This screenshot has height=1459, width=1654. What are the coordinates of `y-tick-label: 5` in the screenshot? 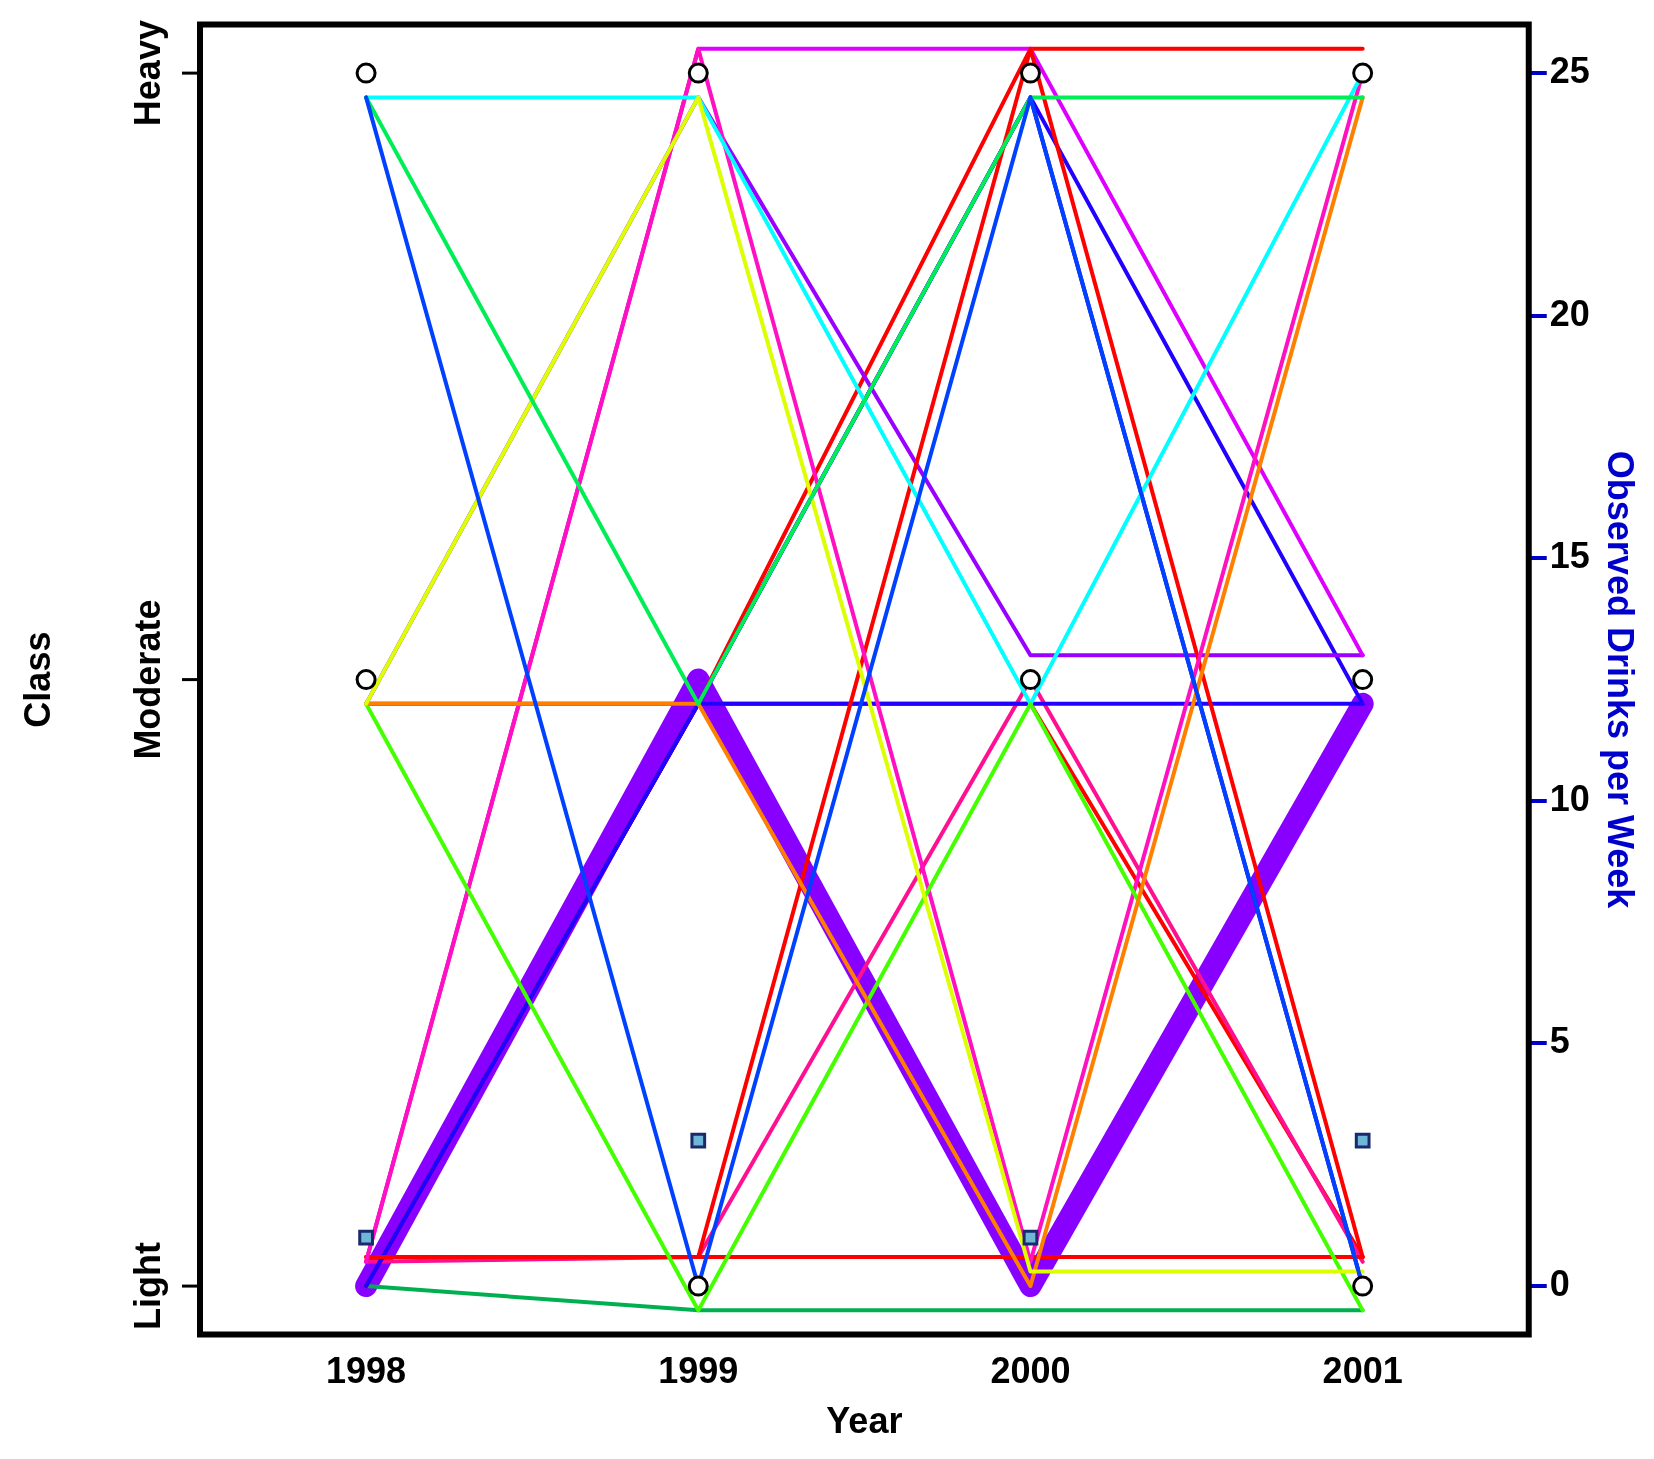 It's located at (1559, 1041).